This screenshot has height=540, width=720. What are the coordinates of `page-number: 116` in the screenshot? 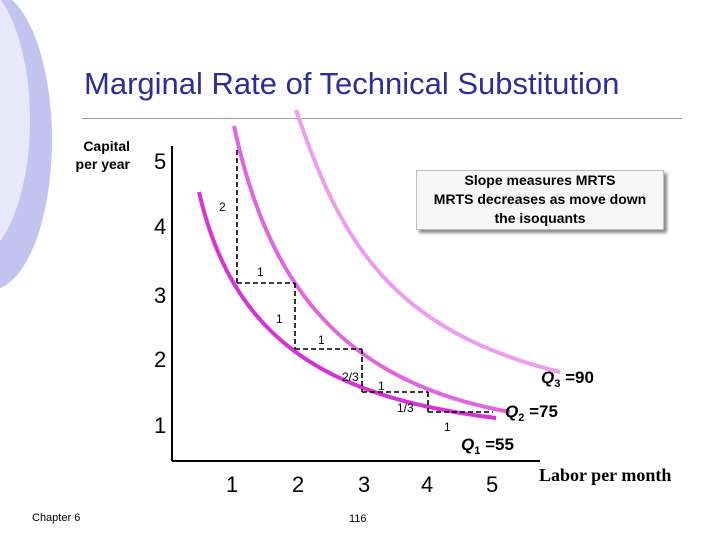 It's located at (358, 519).